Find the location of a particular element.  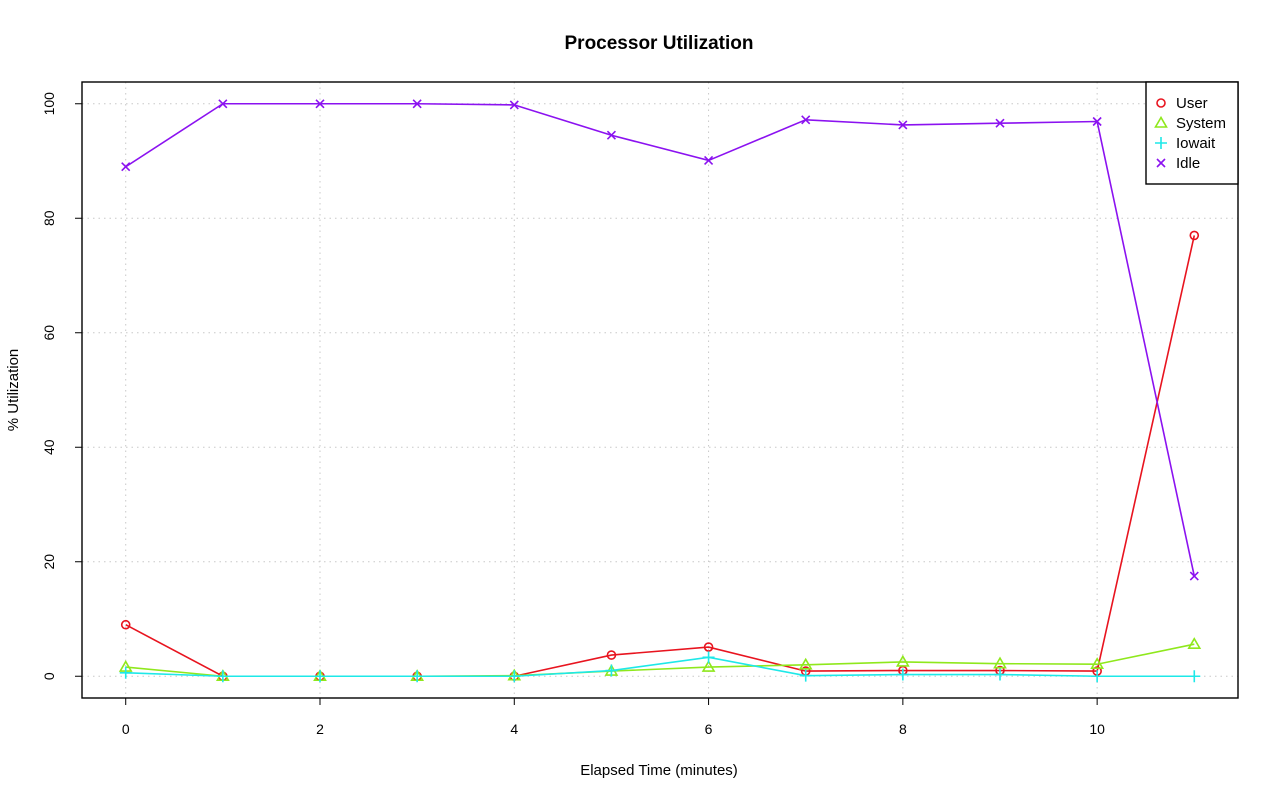

x-tick-label: 6 is located at coordinates (709, 729).